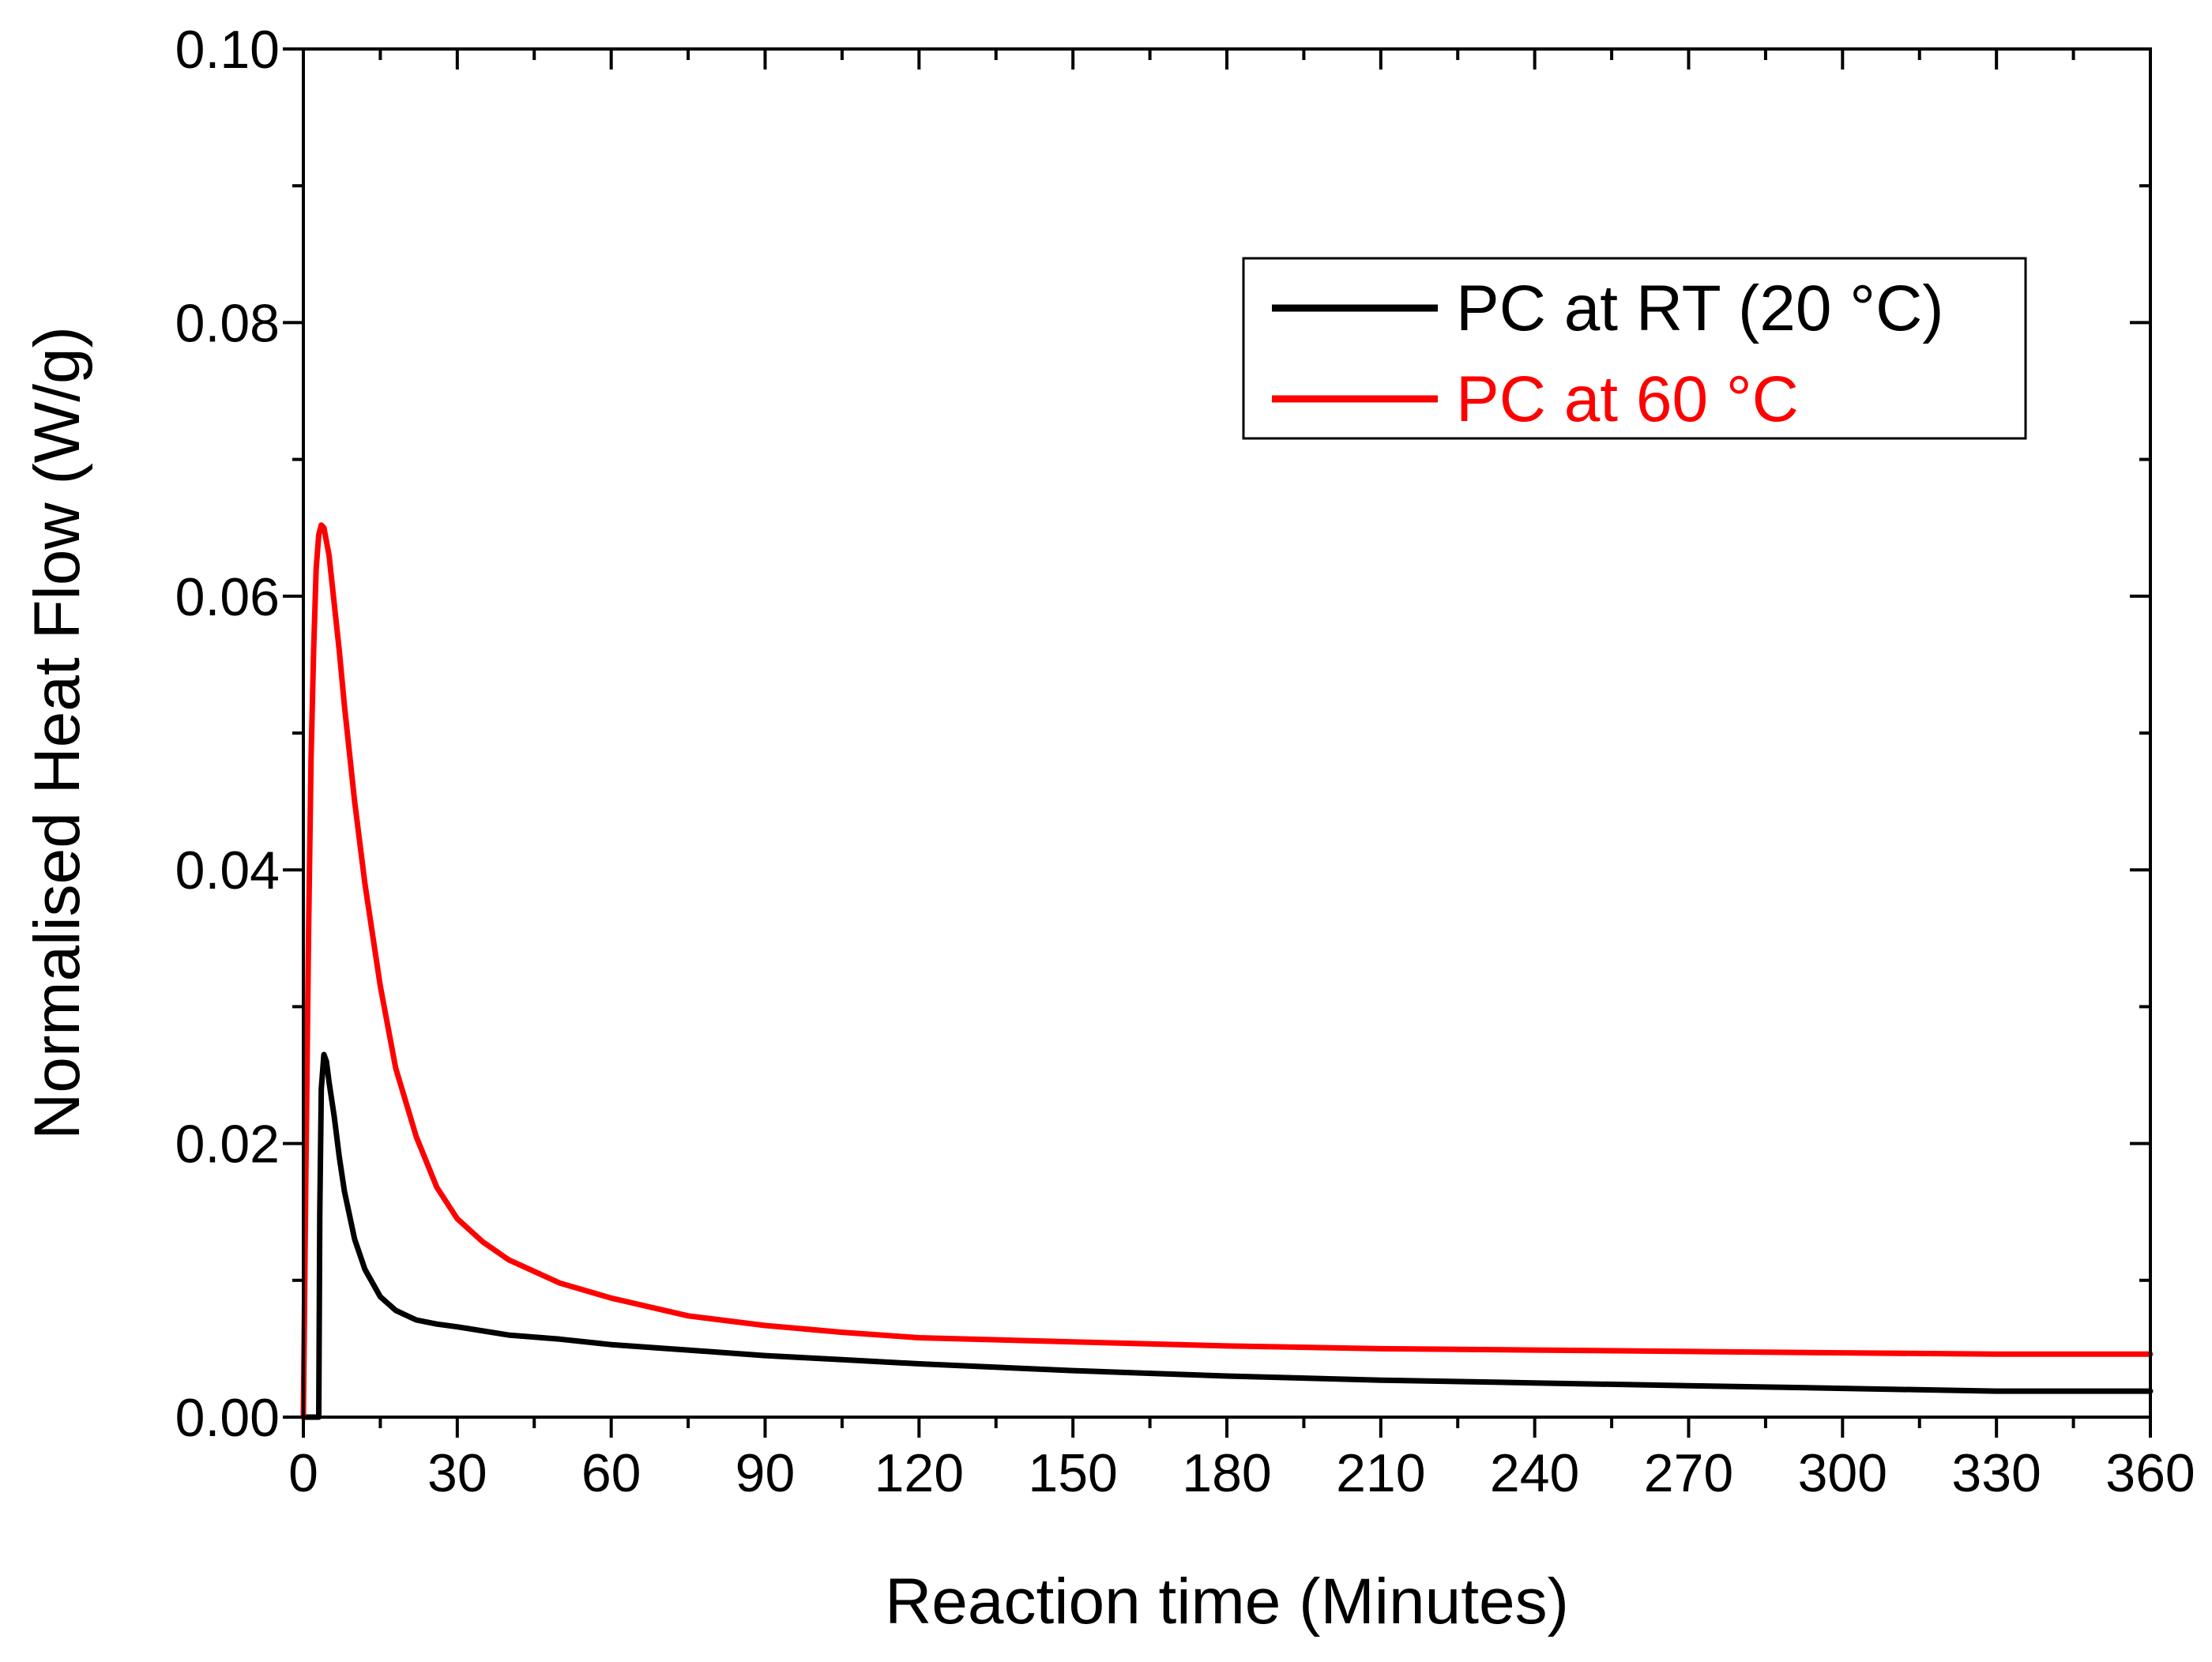 This screenshot has width=2212, height=1662. I want to click on x-tick-label: 210, so click(1380, 1473).